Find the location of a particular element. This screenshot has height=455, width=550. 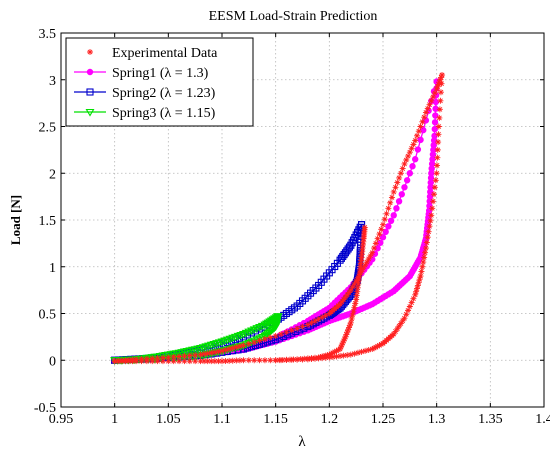

legend-item: Spring1 (λ = 1.3) is located at coordinates (141, 73).